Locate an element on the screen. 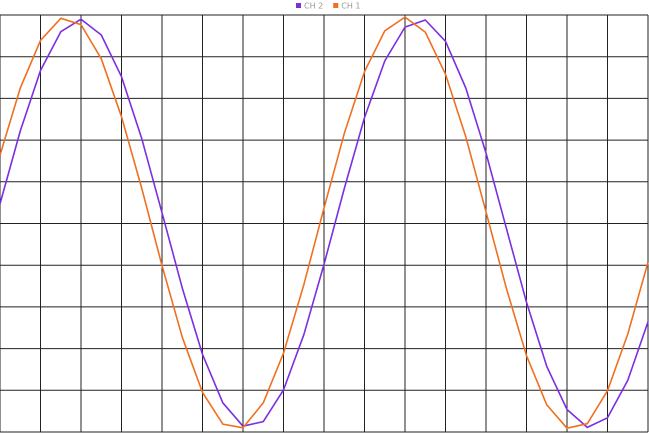  legend-label: CH 1 is located at coordinates (350, 6).